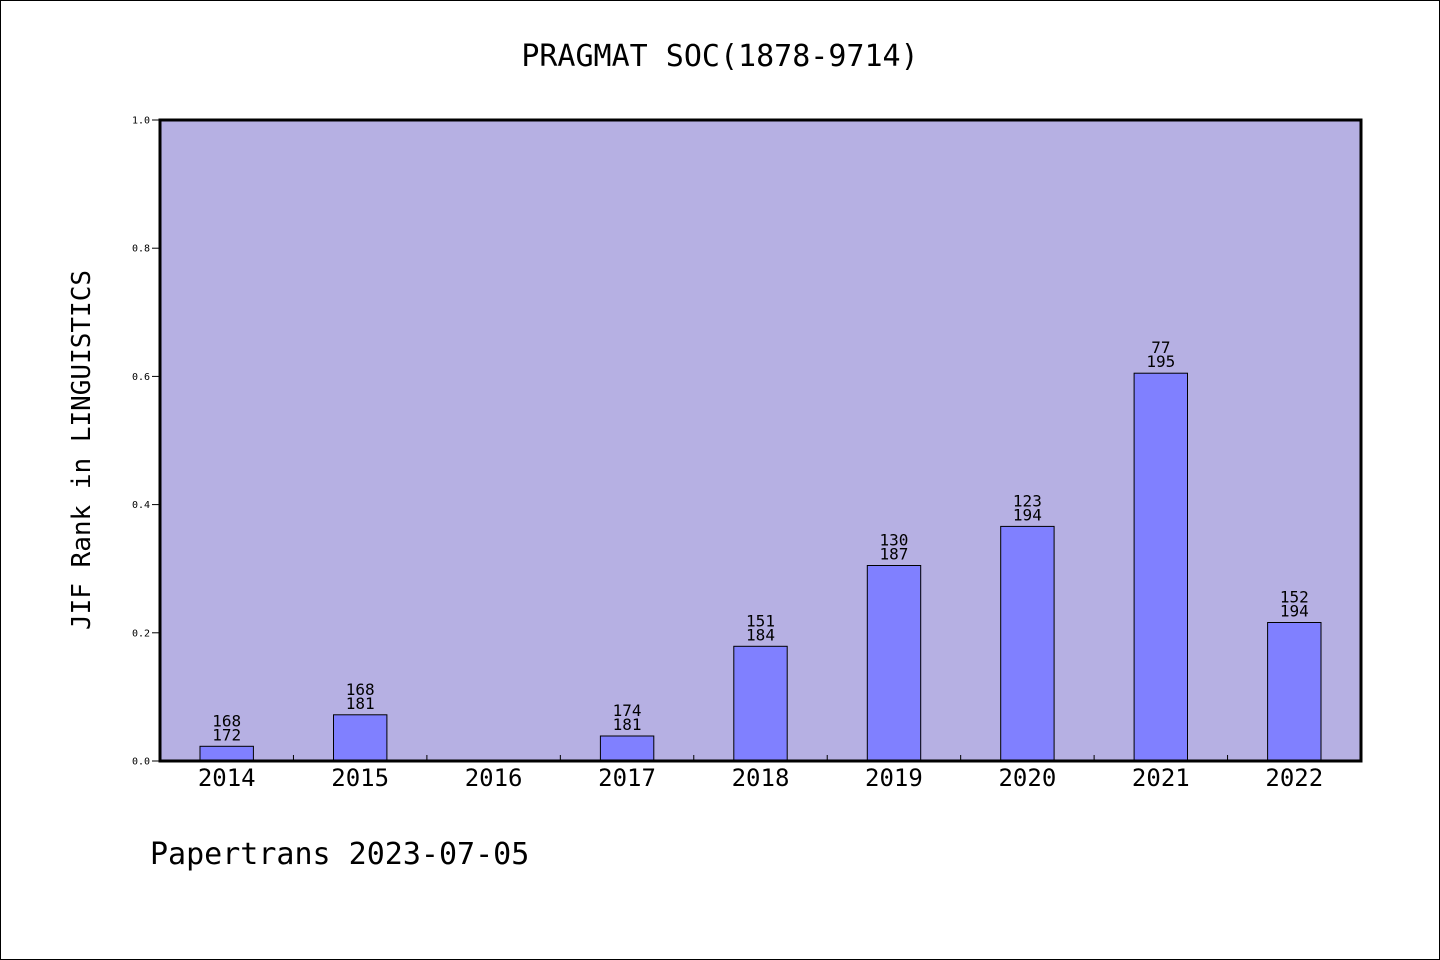  I want to click on y-tick-label: 1.0, so click(141, 121).